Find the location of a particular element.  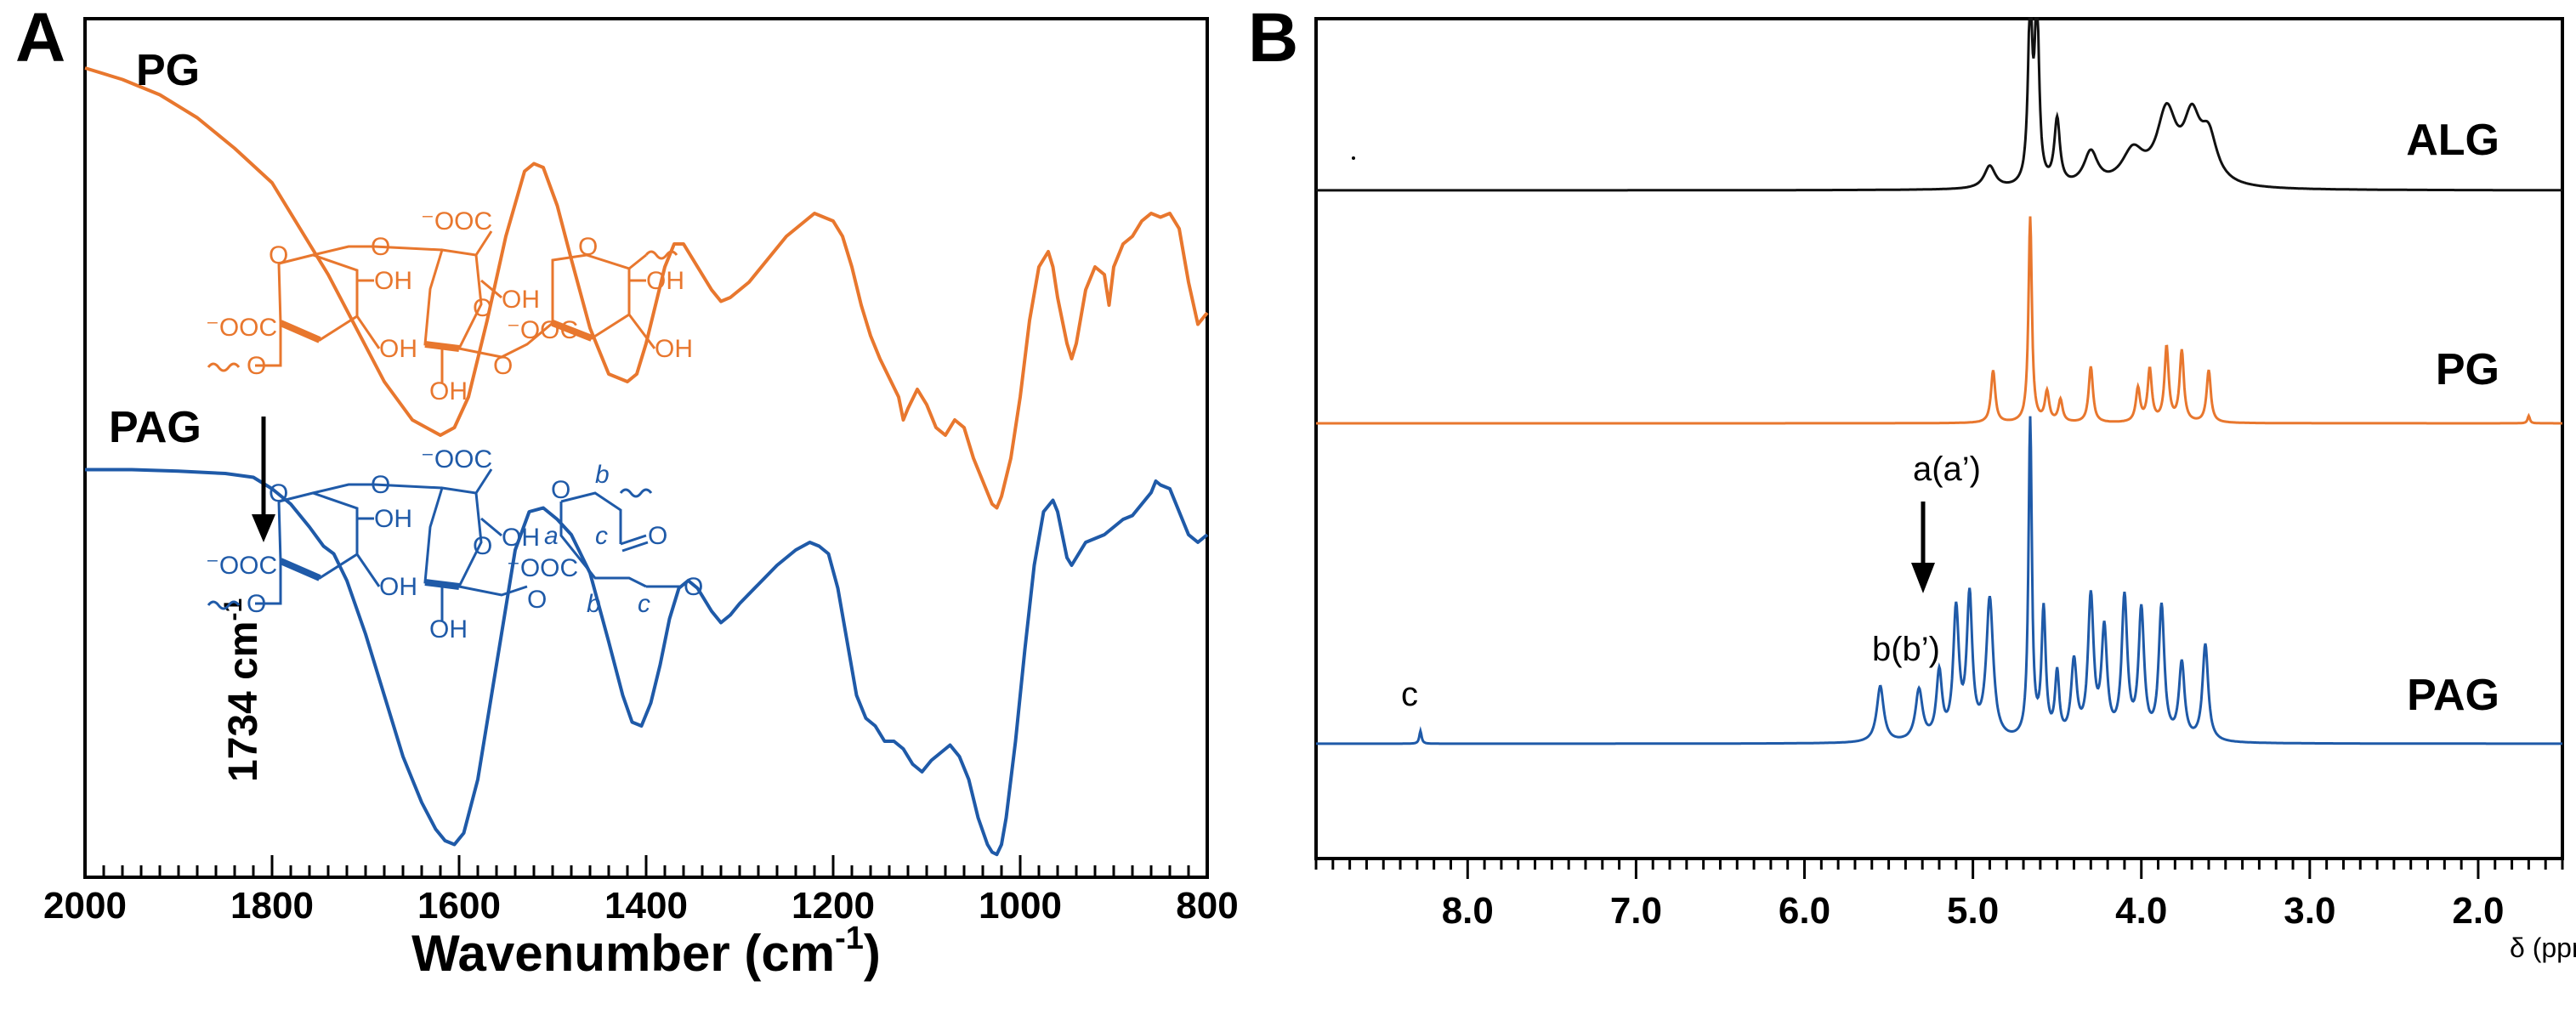

pg-oh-6: OH is located at coordinates (674, 349).